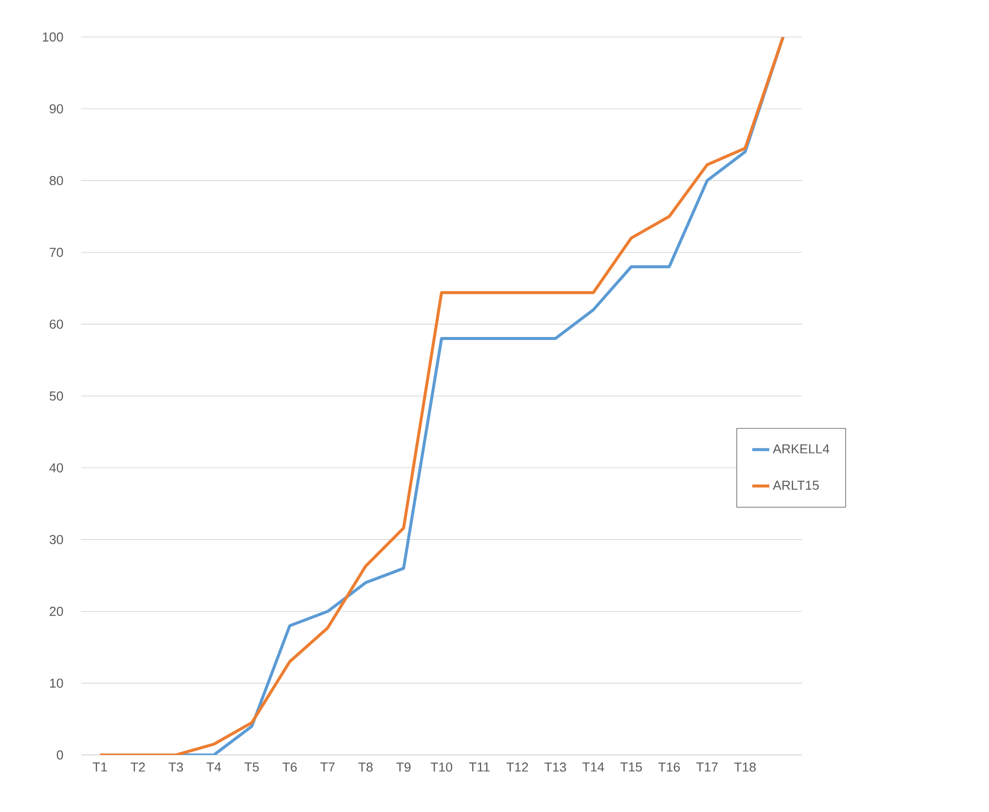 This screenshot has height=812, width=989. I want to click on legend-label: ARLT15, so click(795, 485).